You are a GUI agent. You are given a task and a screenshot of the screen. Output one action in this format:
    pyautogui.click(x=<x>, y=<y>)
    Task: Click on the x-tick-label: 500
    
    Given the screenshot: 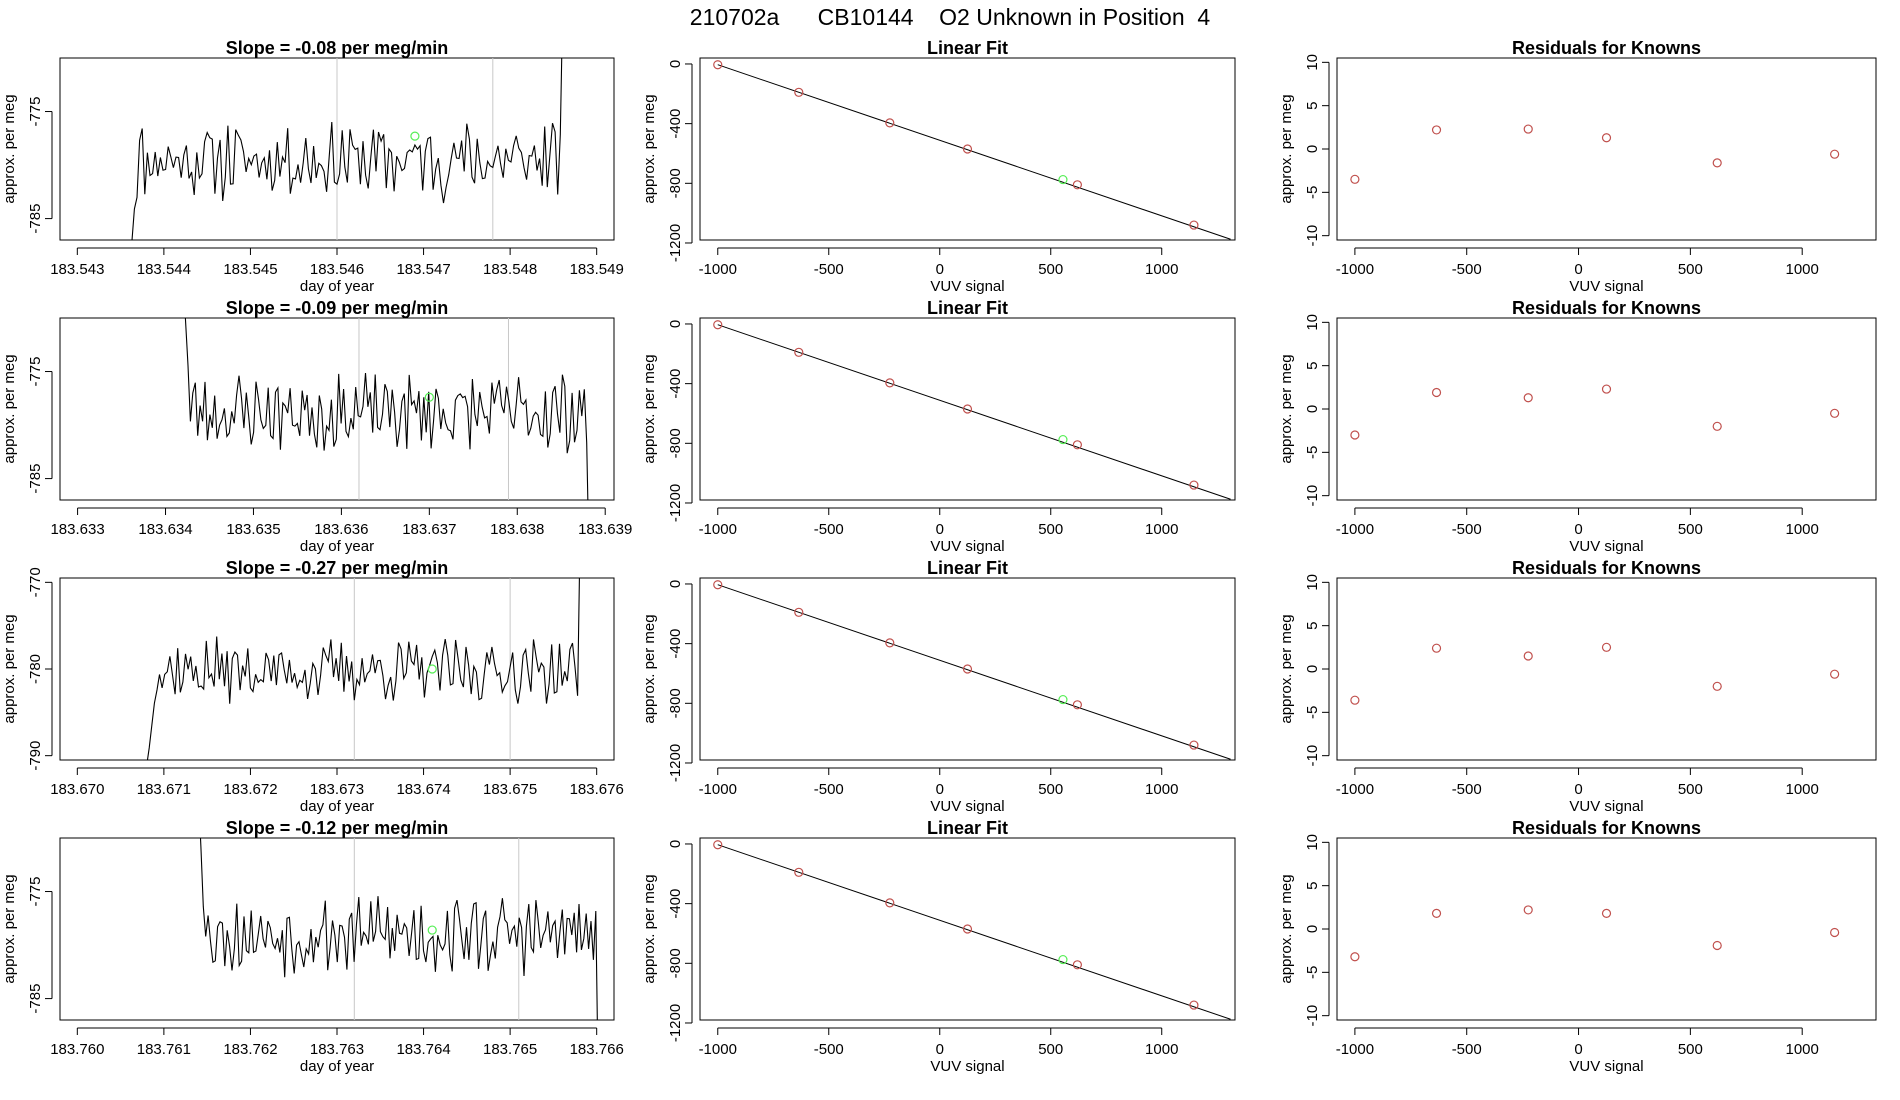 What is the action you would take?
    pyautogui.click(x=1690, y=529)
    